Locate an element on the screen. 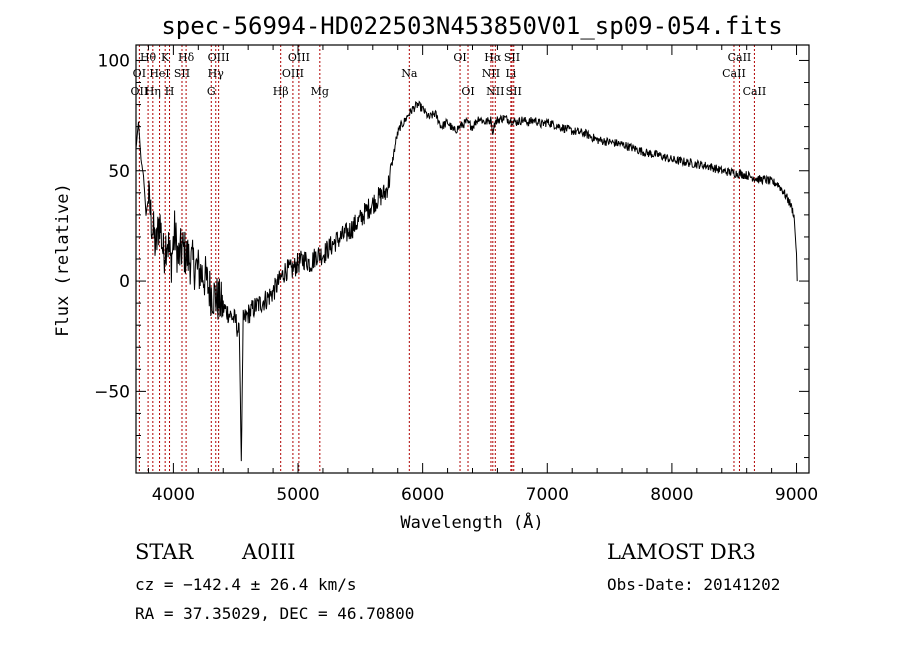  survey-name: LAMOST DR3 is located at coordinates (681, 552).